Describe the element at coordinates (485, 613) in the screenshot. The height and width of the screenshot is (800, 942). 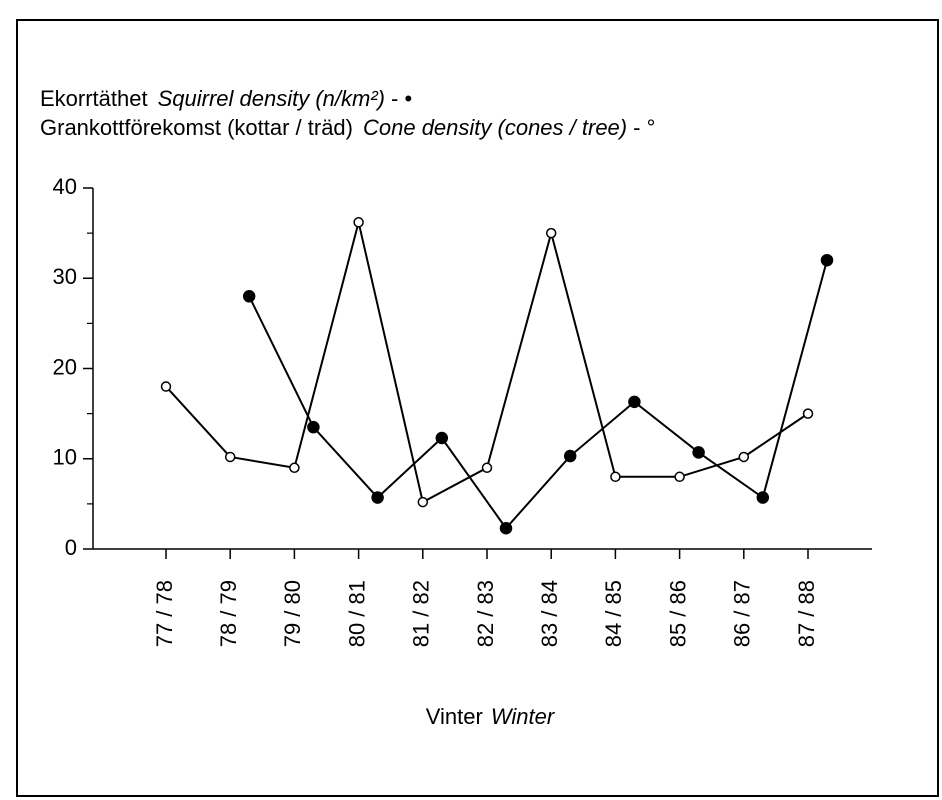
I see `x-tick-label: 82 / 83` at that location.